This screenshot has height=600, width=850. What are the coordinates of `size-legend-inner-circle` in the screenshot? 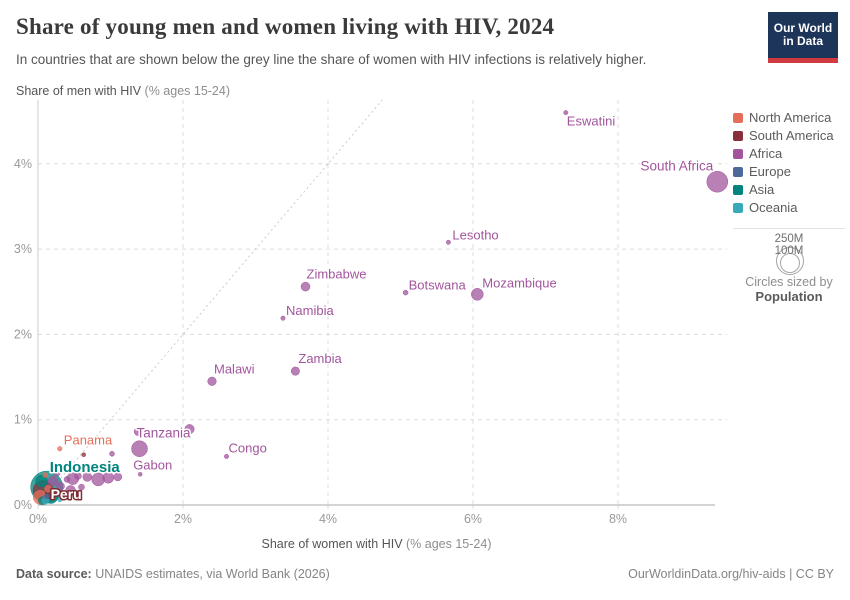 It's located at (790, 263).